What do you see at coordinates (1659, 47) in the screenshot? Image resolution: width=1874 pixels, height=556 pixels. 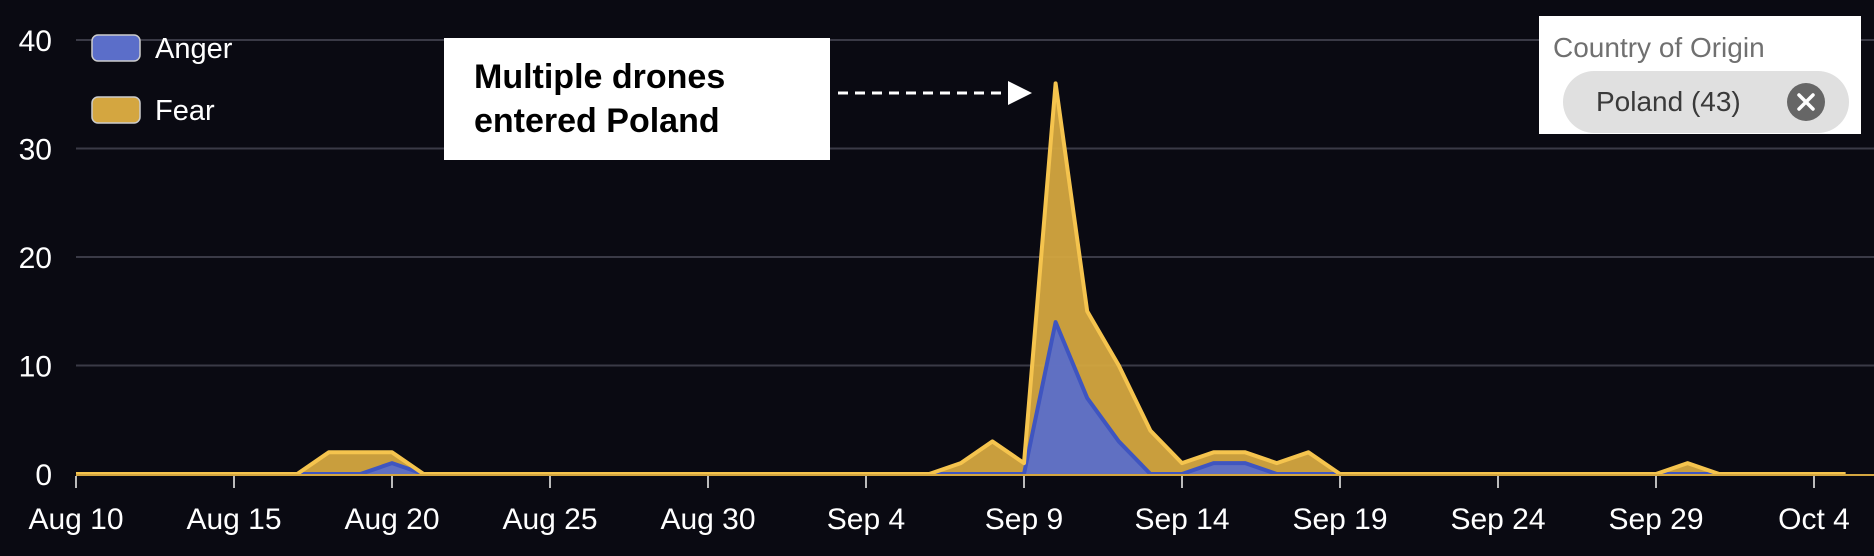 I see `filter-title: Country of Origin` at bounding box center [1659, 47].